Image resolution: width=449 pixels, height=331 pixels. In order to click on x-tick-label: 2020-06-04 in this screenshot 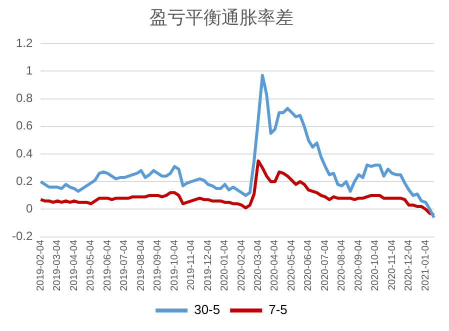, I will do `click(308, 265)`.